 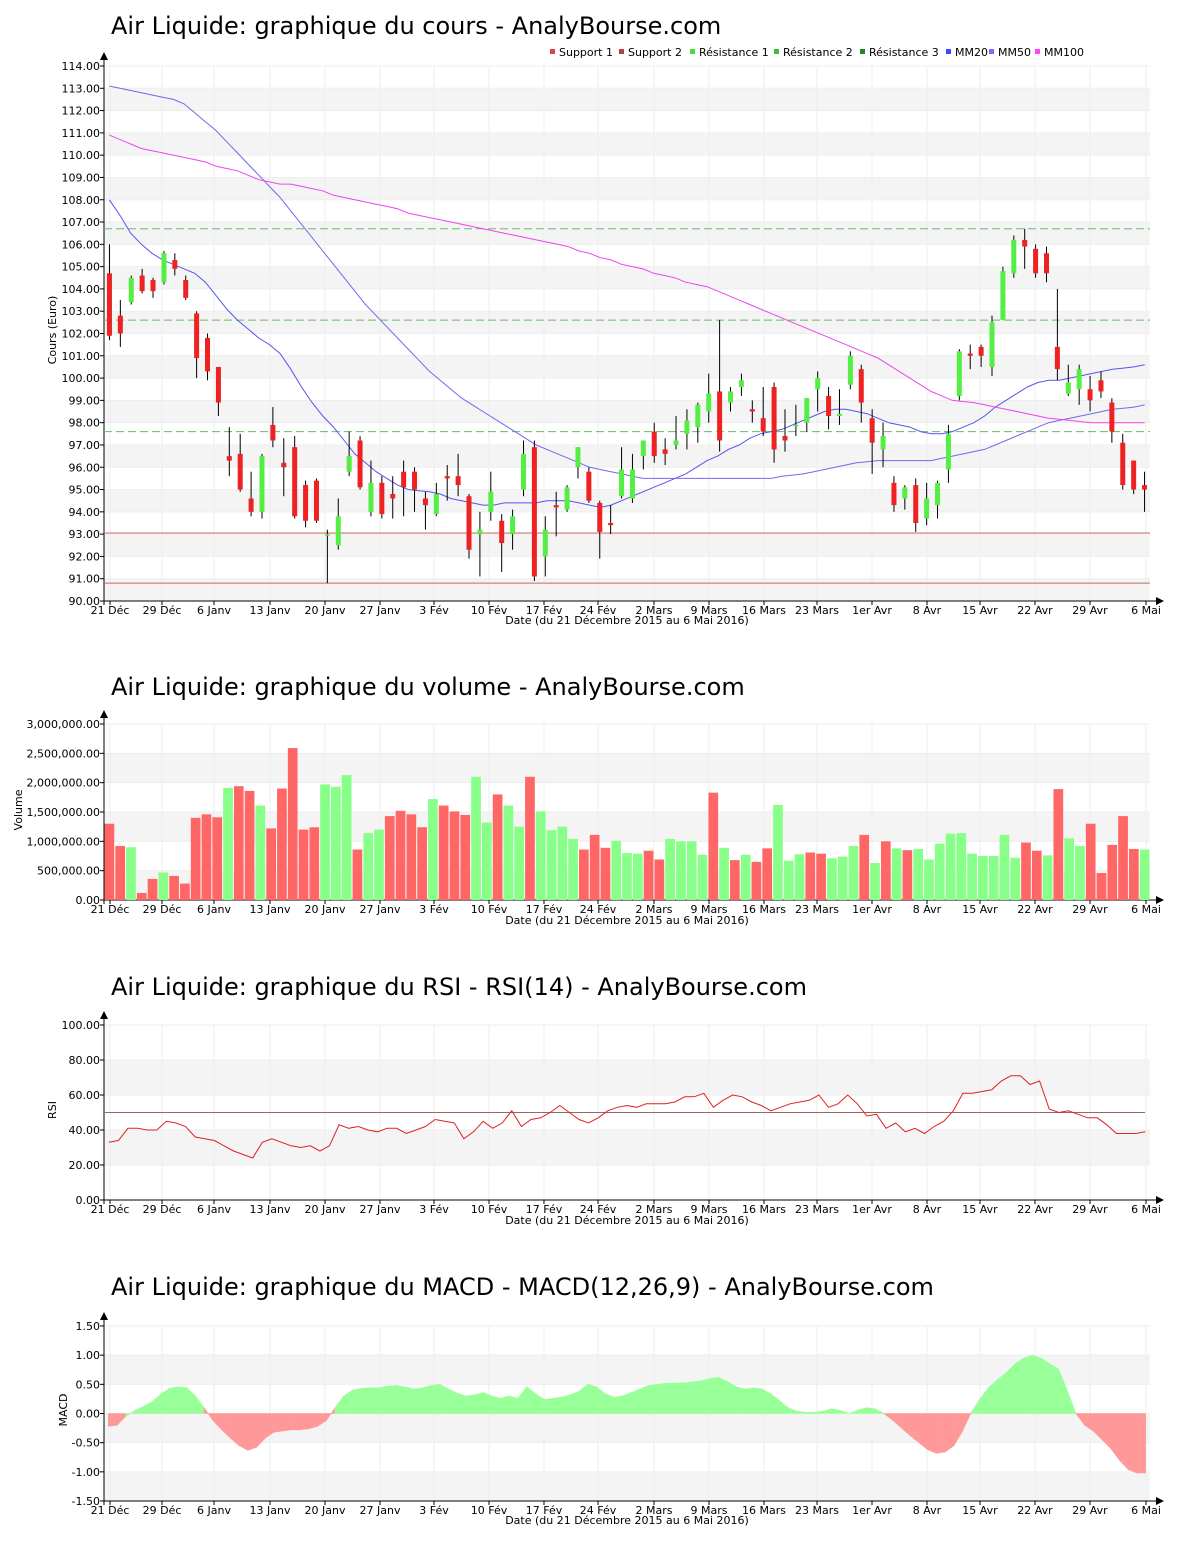 What do you see at coordinates (818, 52) in the screenshot?
I see `legend-label: Résistance 2` at bounding box center [818, 52].